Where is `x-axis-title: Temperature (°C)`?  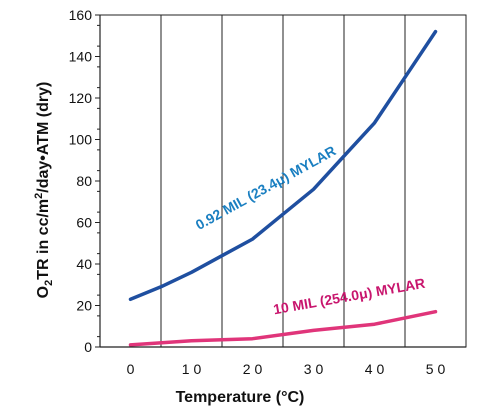 x-axis-title: Temperature (°C) is located at coordinates (240, 397).